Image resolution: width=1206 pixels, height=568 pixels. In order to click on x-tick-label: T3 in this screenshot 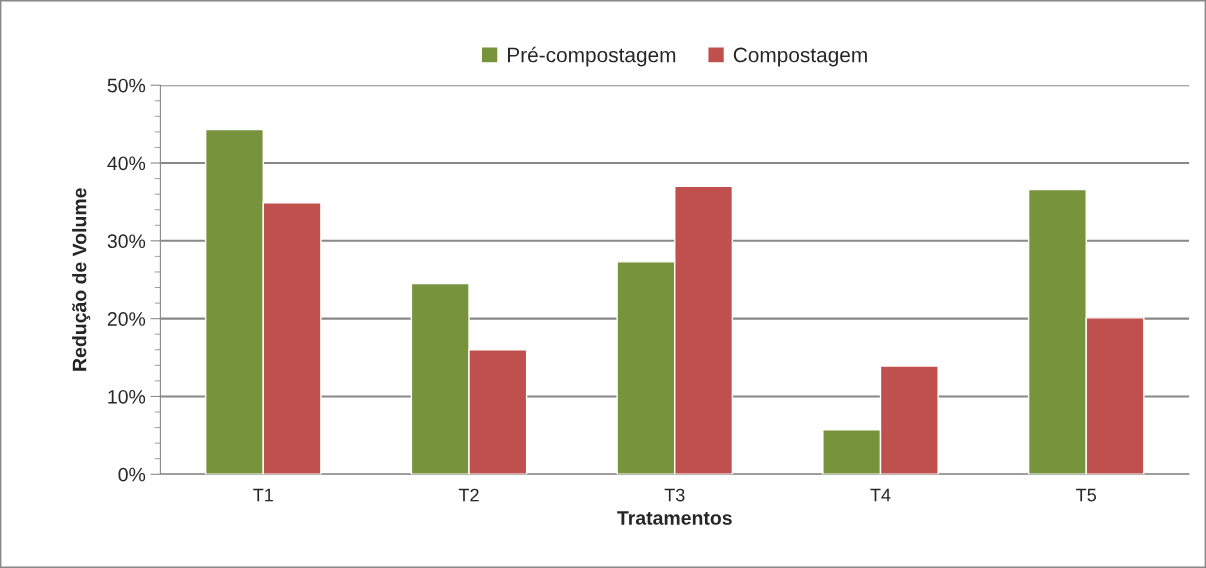, I will do `click(674, 495)`.